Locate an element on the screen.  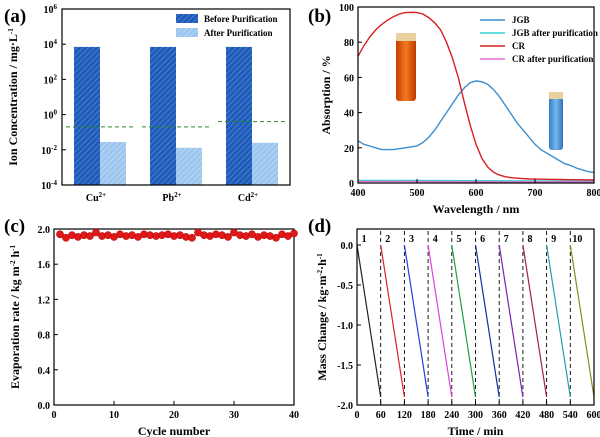
y-axis-label-text: Mass Change / kg·m is located at coordinates (322, 328).